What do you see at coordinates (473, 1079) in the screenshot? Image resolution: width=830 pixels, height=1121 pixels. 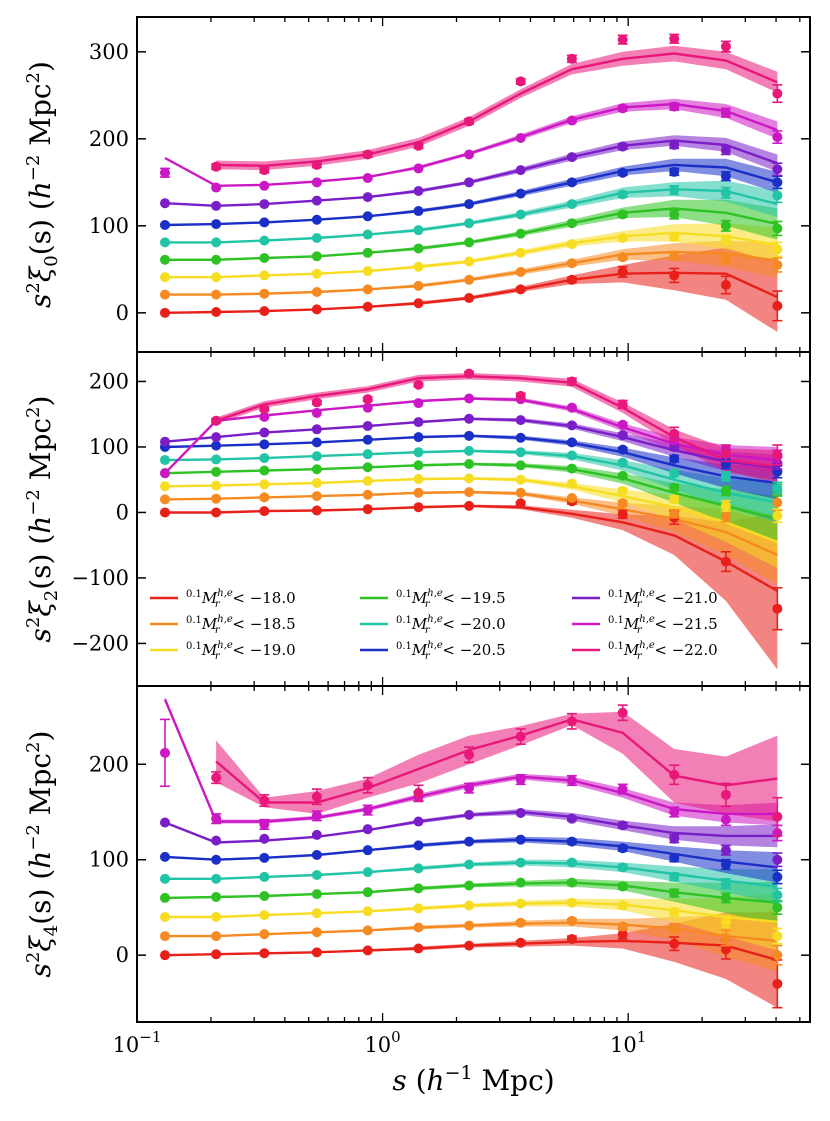 I see `x-axis-label: s (h−1 Mpc)` at bounding box center [473, 1079].